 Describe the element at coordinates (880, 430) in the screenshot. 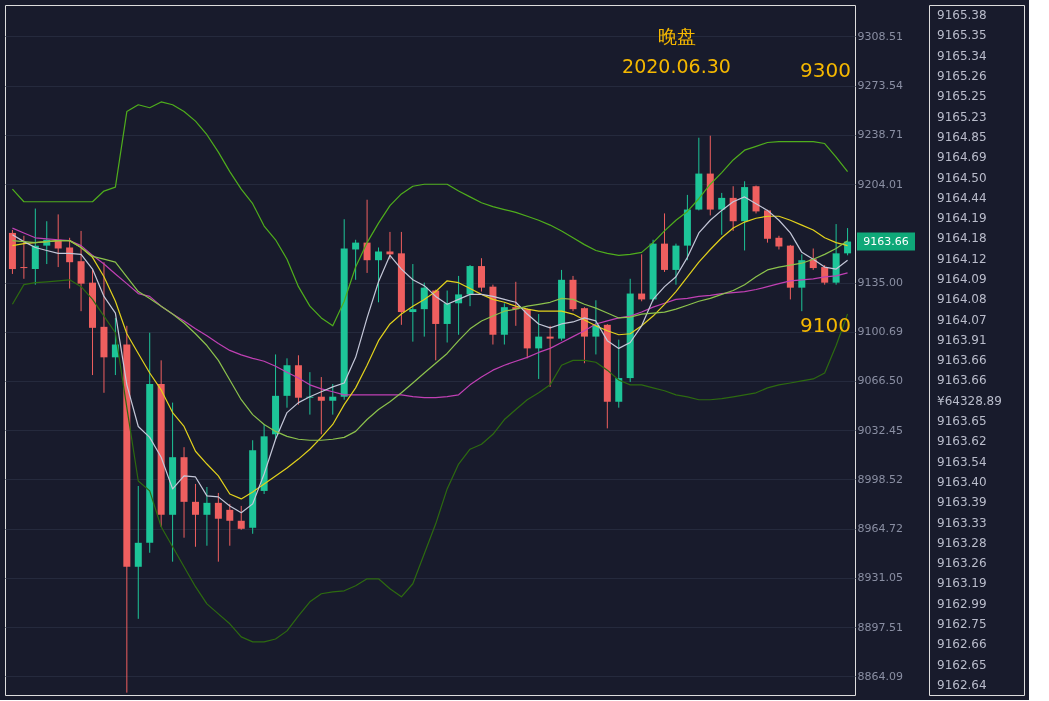

I see `y-tick-label: 9032.45` at that location.